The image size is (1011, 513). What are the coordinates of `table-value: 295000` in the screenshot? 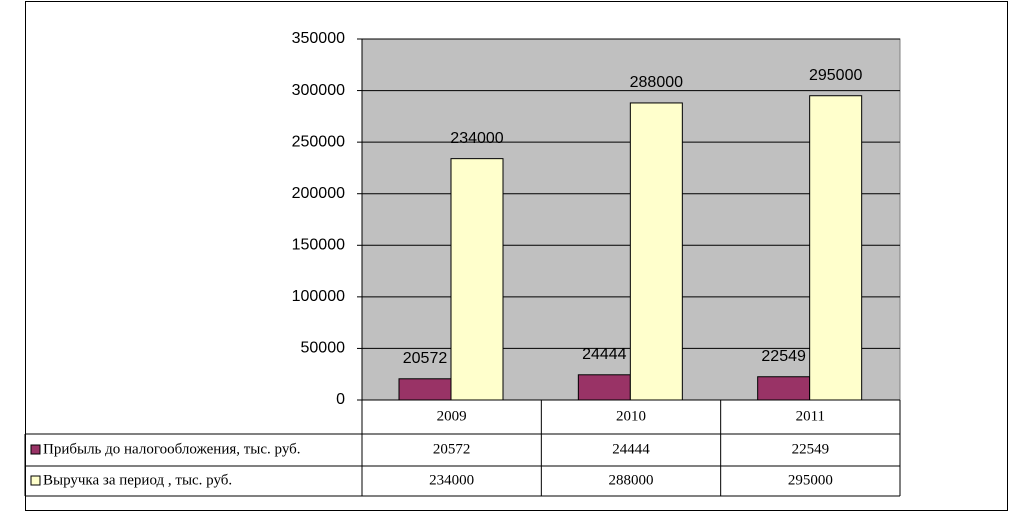 It's located at (810, 480).